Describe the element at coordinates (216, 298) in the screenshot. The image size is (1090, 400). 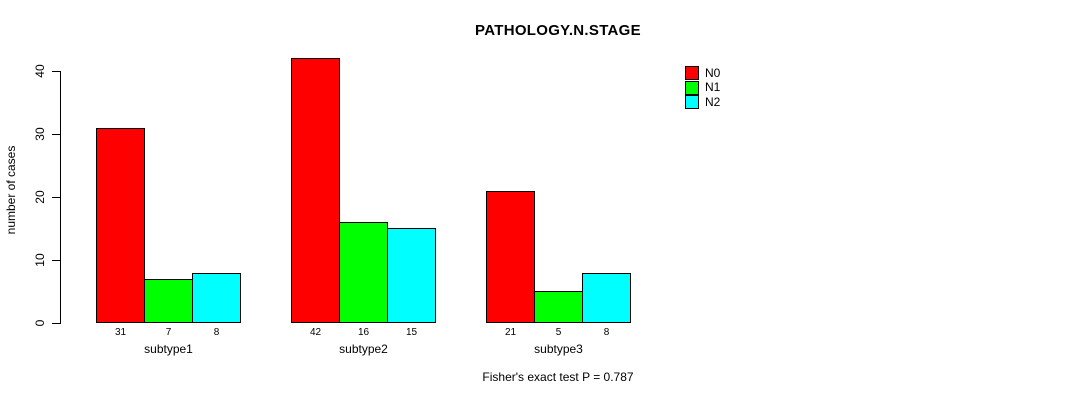
I see `bar-n2-subtype1` at that location.